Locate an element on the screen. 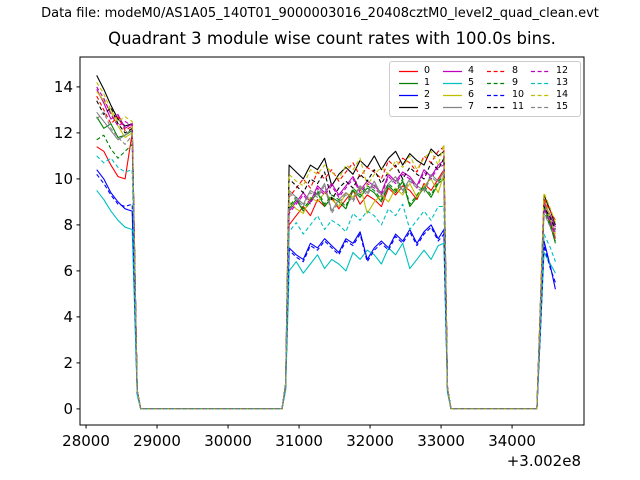 The width and height of the screenshot is (640, 480). y-axis-tick-label: 2 is located at coordinates (68, 363).